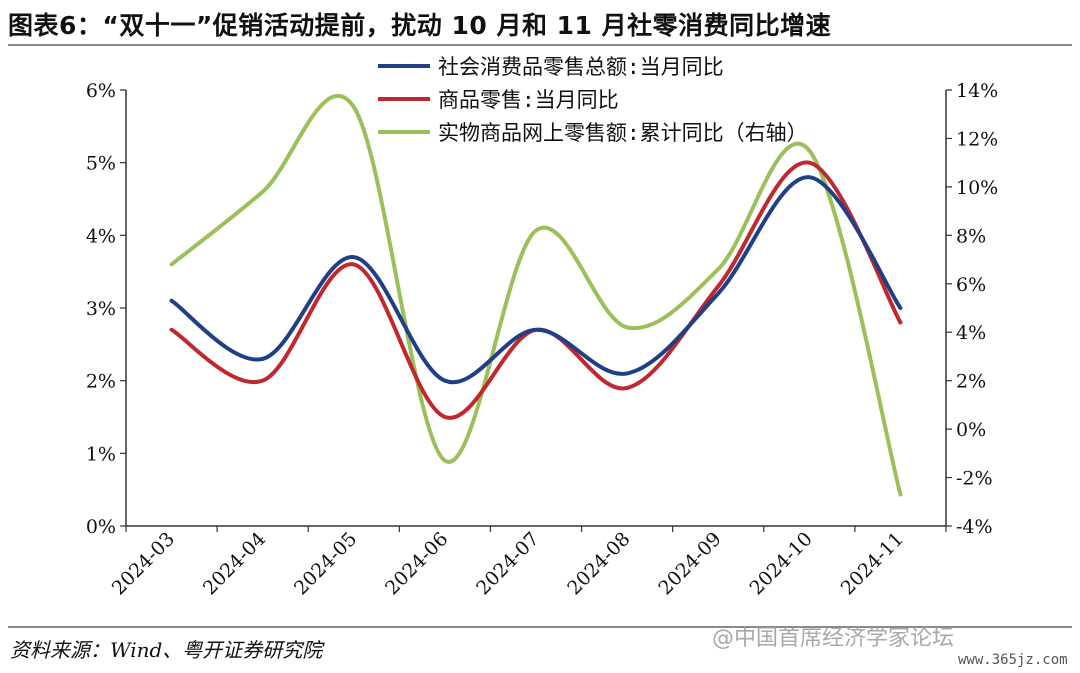 The height and width of the screenshot is (673, 1080). Describe the element at coordinates (507, 563) in the screenshot. I see `x-tick-label: 2024-07` at that location.